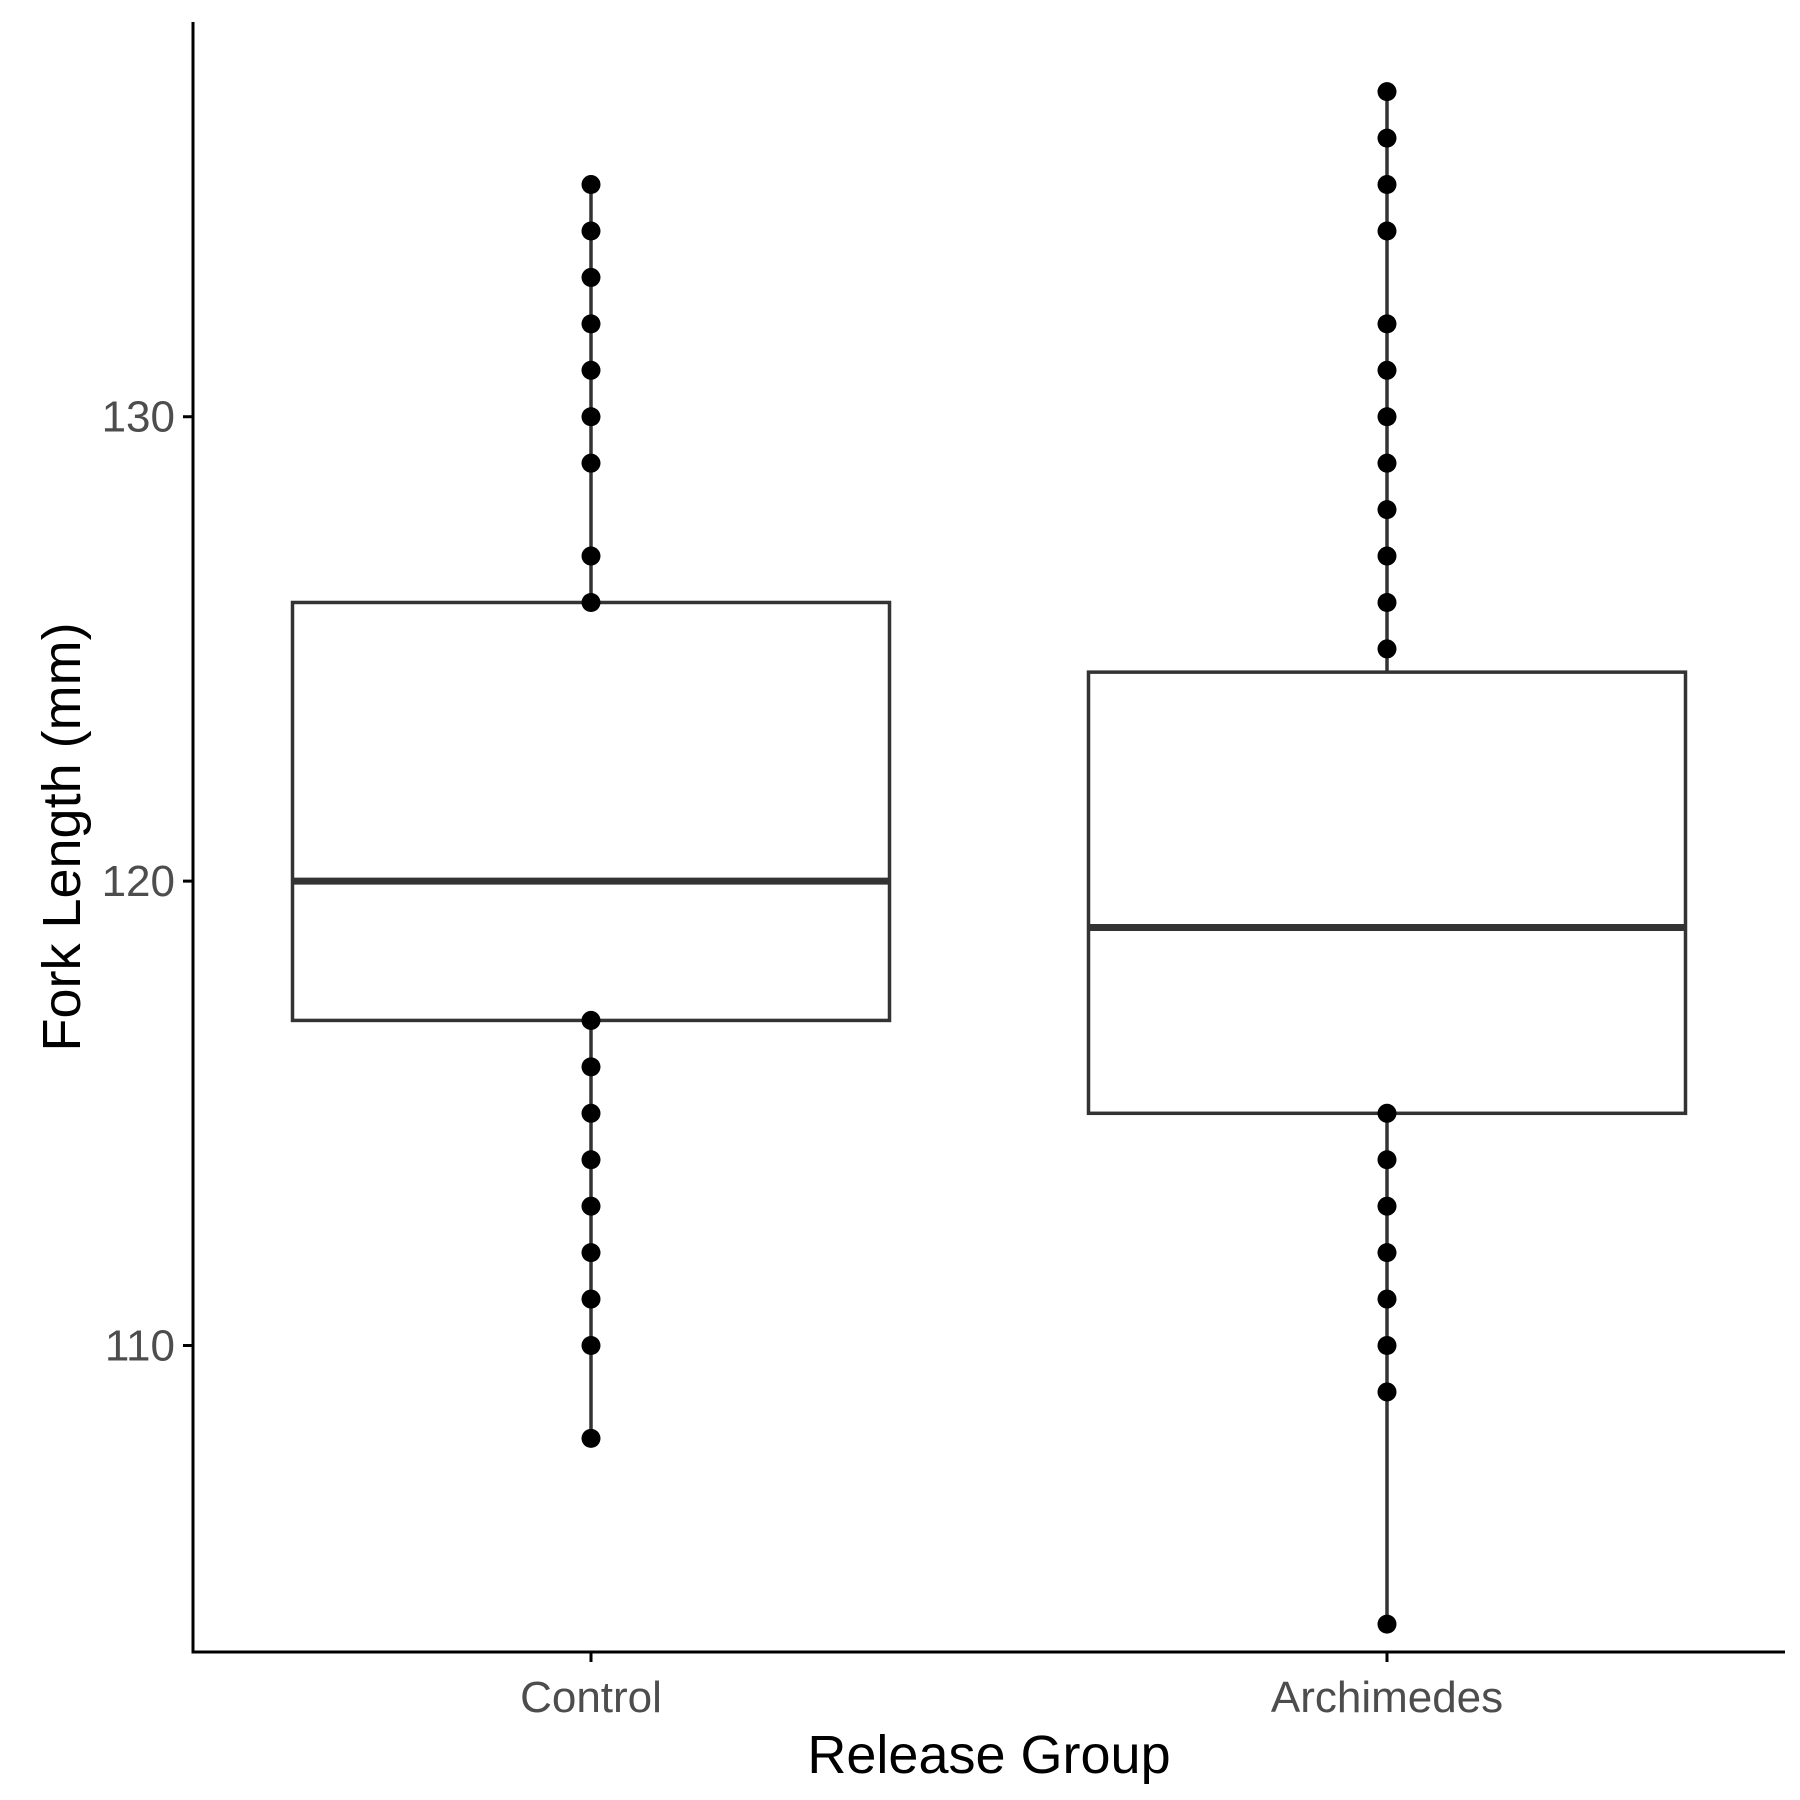 This screenshot has height=1800, width=1800. I want to click on x-tick-label: Control, so click(591, 1697).